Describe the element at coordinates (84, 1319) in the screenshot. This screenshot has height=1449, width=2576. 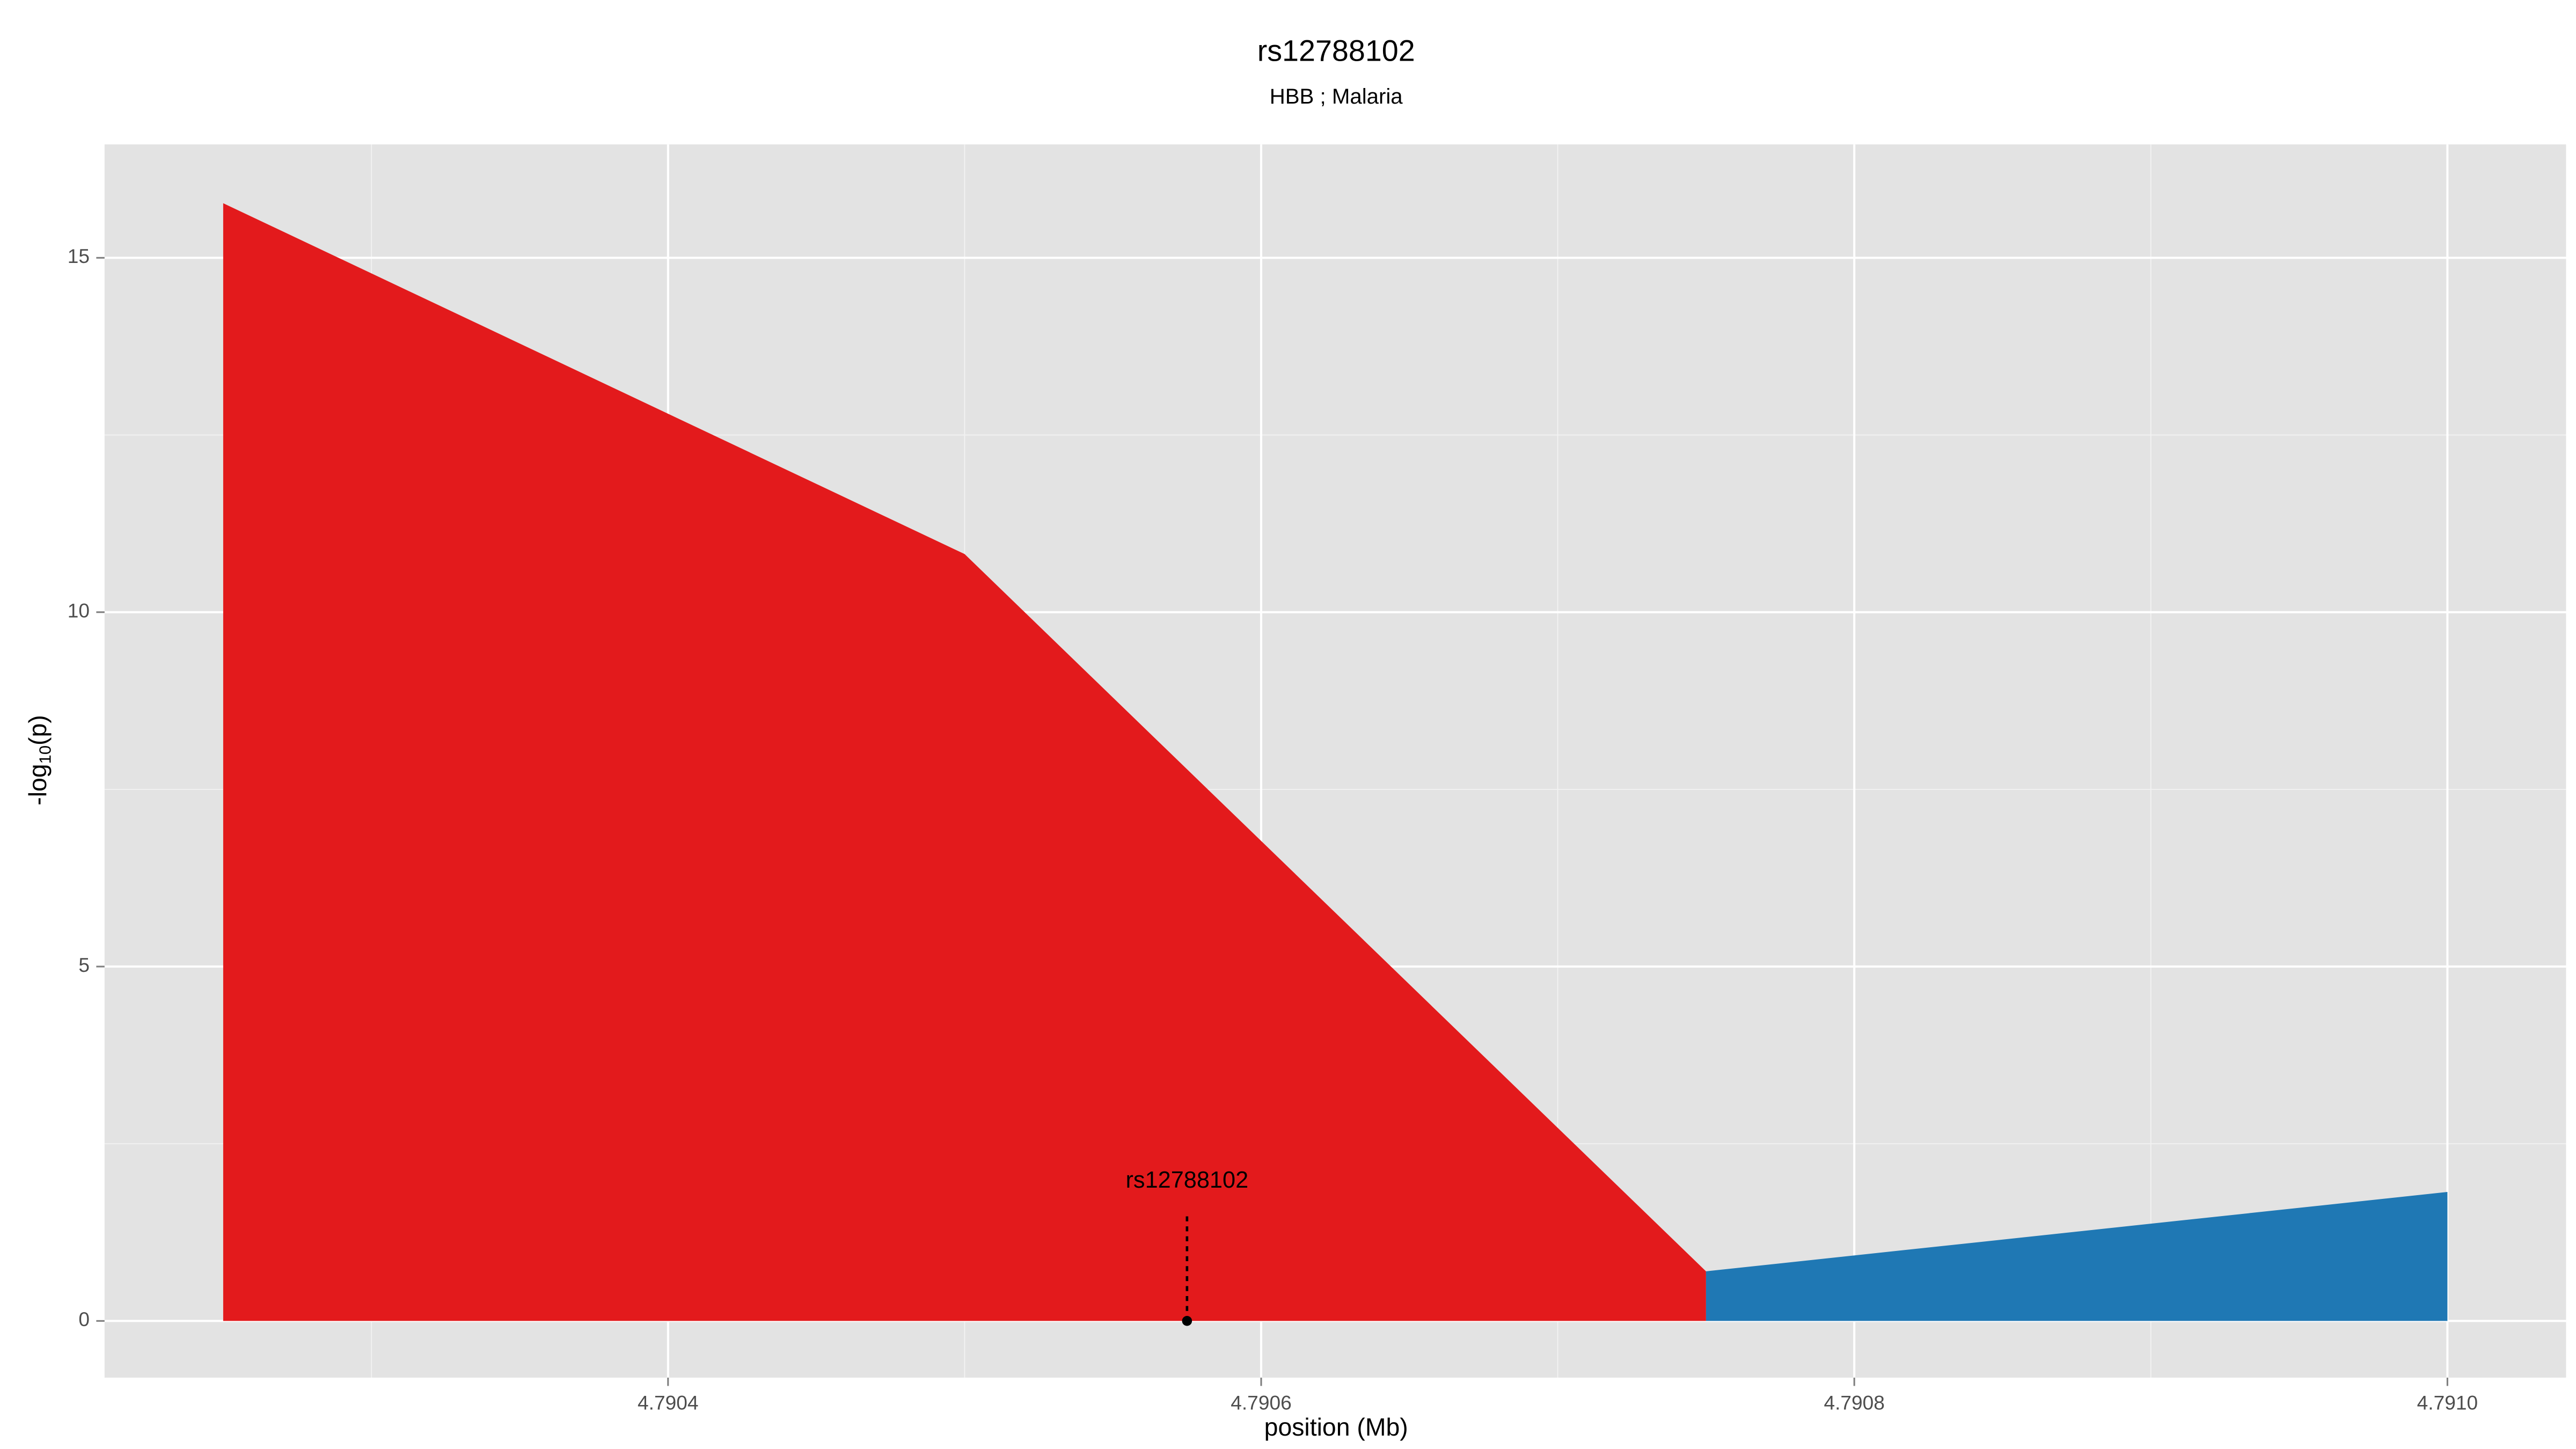
I see `y-tick-label: 0` at that location.